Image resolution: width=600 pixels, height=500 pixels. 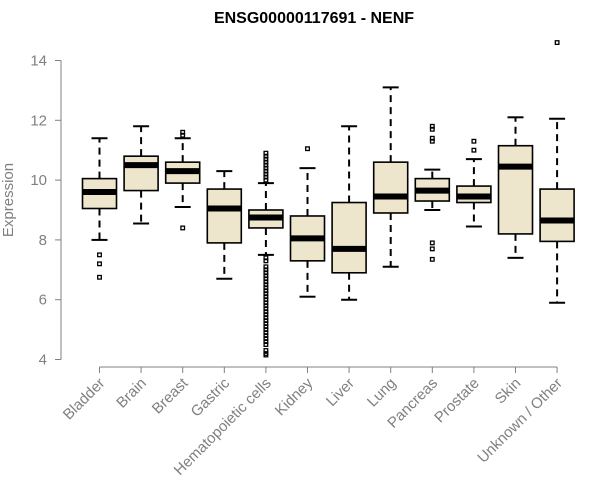 What do you see at coordinates (474, 183) in the screenshot?
I see `box-prostate` at bounding box center [474, 183].